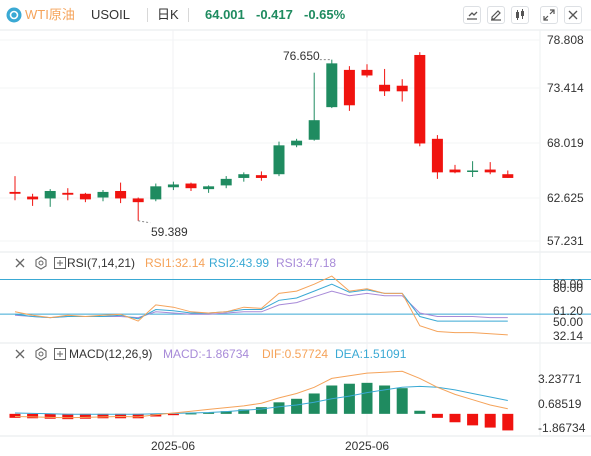  I want to click on macd-chart, so click(261, 400).